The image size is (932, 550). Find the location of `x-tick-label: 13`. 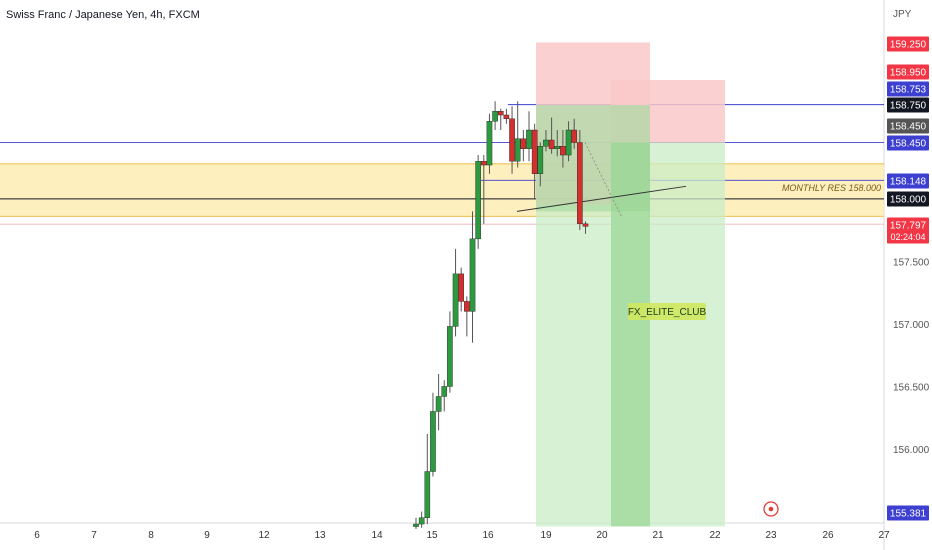

x-tick-label: 13 is located at coordinates (320, 535).